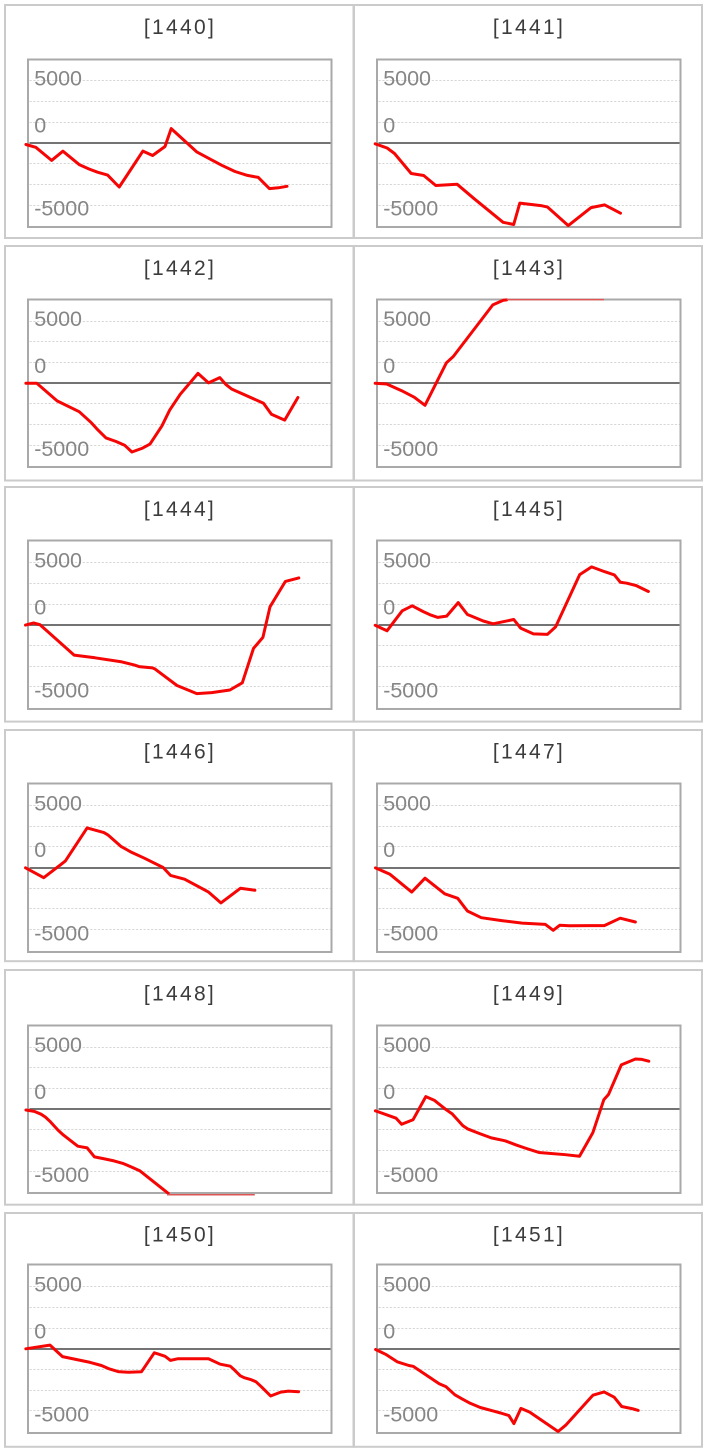  Describe the element at coordinates (529, 751) in the screenshot. I see `svg-text: [1447]` at that location.